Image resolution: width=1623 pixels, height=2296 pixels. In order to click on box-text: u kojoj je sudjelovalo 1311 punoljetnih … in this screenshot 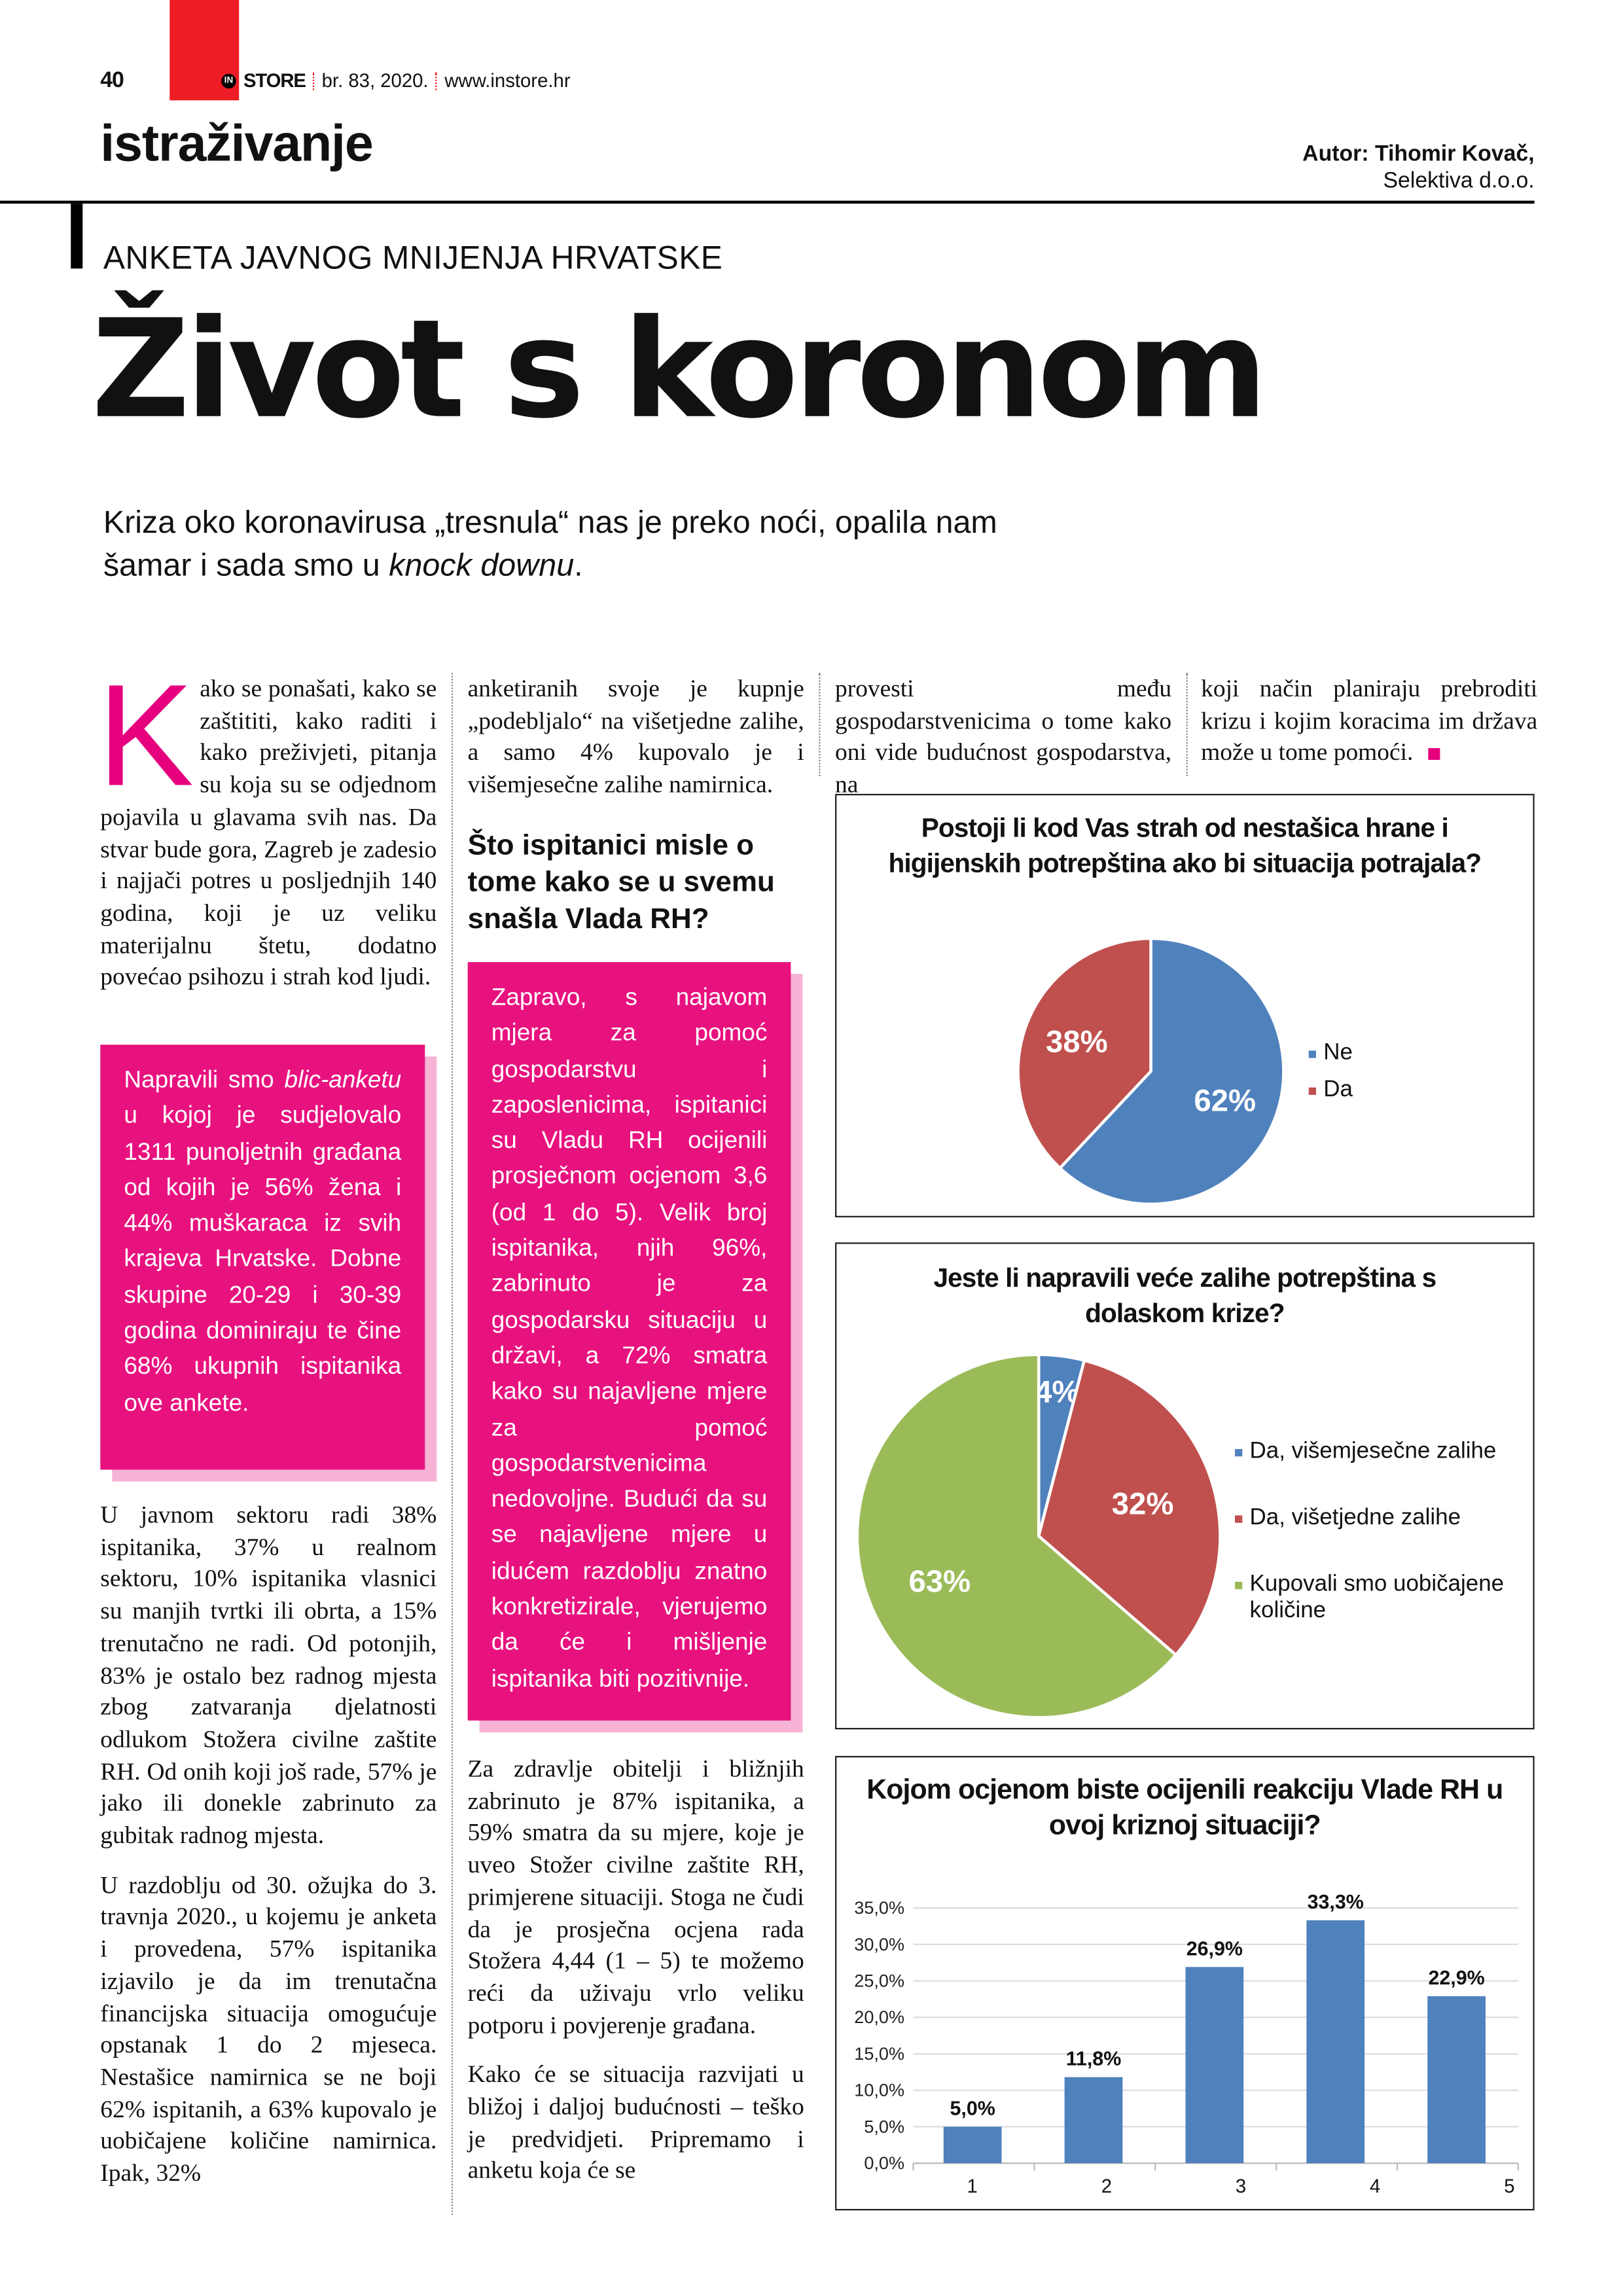, I will do `click(263, 1259)`.